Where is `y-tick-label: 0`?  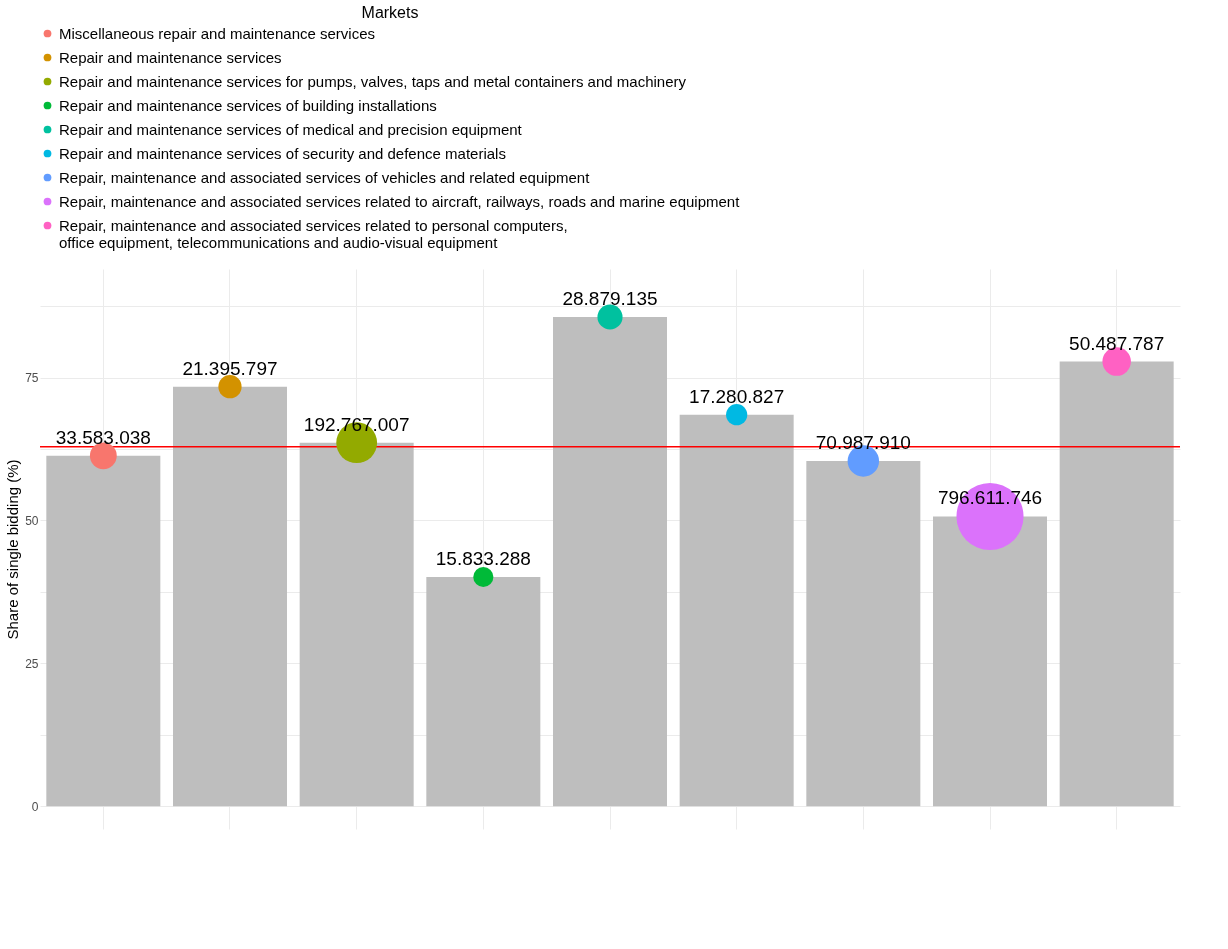
y-tick-label: 0 is located at coordinates (35, 806).